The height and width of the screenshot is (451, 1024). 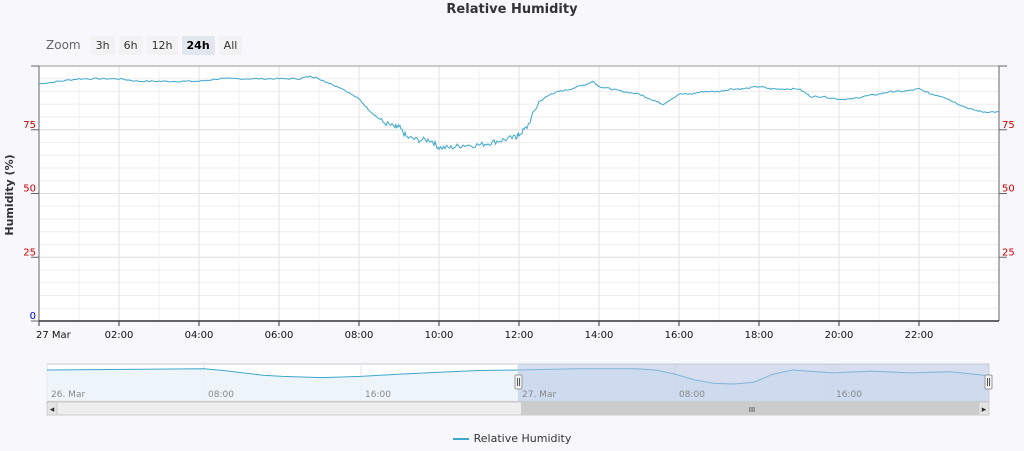 I want to click on y-tick-label-right: 50, so click(x=1008, y=189).